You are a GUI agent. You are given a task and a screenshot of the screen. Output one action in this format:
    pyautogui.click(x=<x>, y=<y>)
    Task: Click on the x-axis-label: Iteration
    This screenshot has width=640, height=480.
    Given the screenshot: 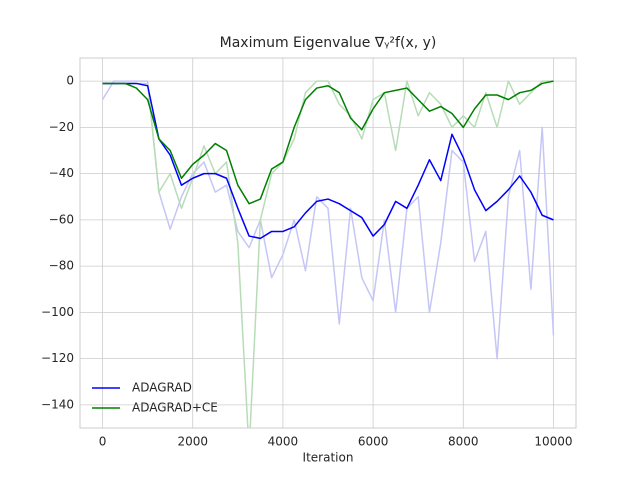 What is the action you would take?
    pyautogui.click(x=328, y=458)
    